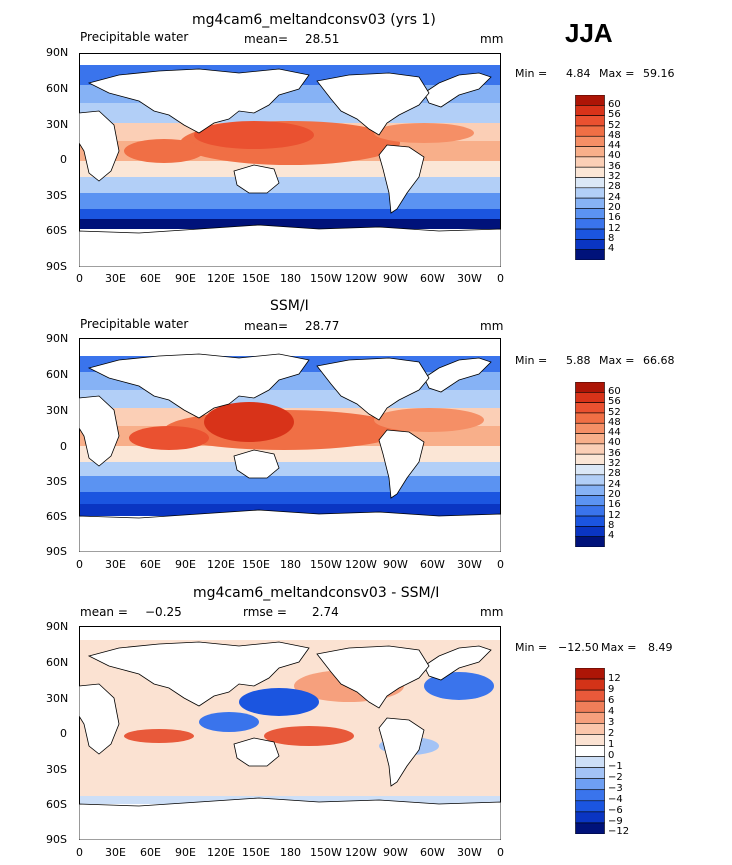 The height and width of the screenshot is (865, 732). What do you see at coordinates (256, 464) in the screenshot?
I see `panel-2-australia-shape` at bounding box center [256, 464].